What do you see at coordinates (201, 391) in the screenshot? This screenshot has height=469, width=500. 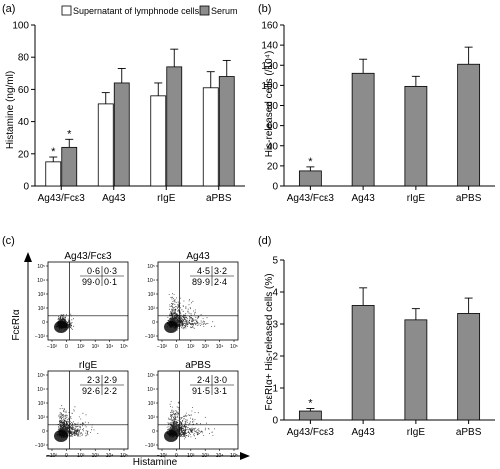 I see `quadrant-lower-left: 91·5` at bounding box center [201, 391].